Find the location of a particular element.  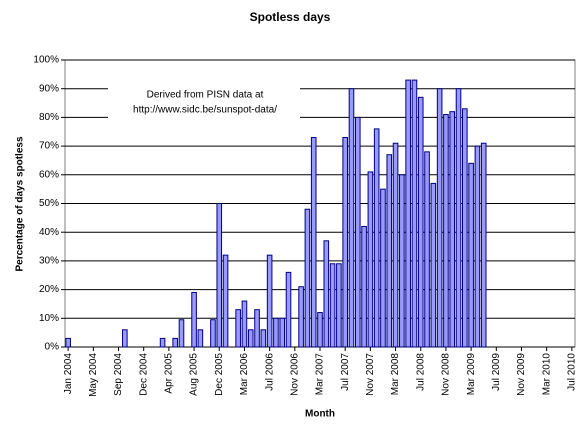

x-tick-label: Jul 2008 is located at coordinates (420, 372).